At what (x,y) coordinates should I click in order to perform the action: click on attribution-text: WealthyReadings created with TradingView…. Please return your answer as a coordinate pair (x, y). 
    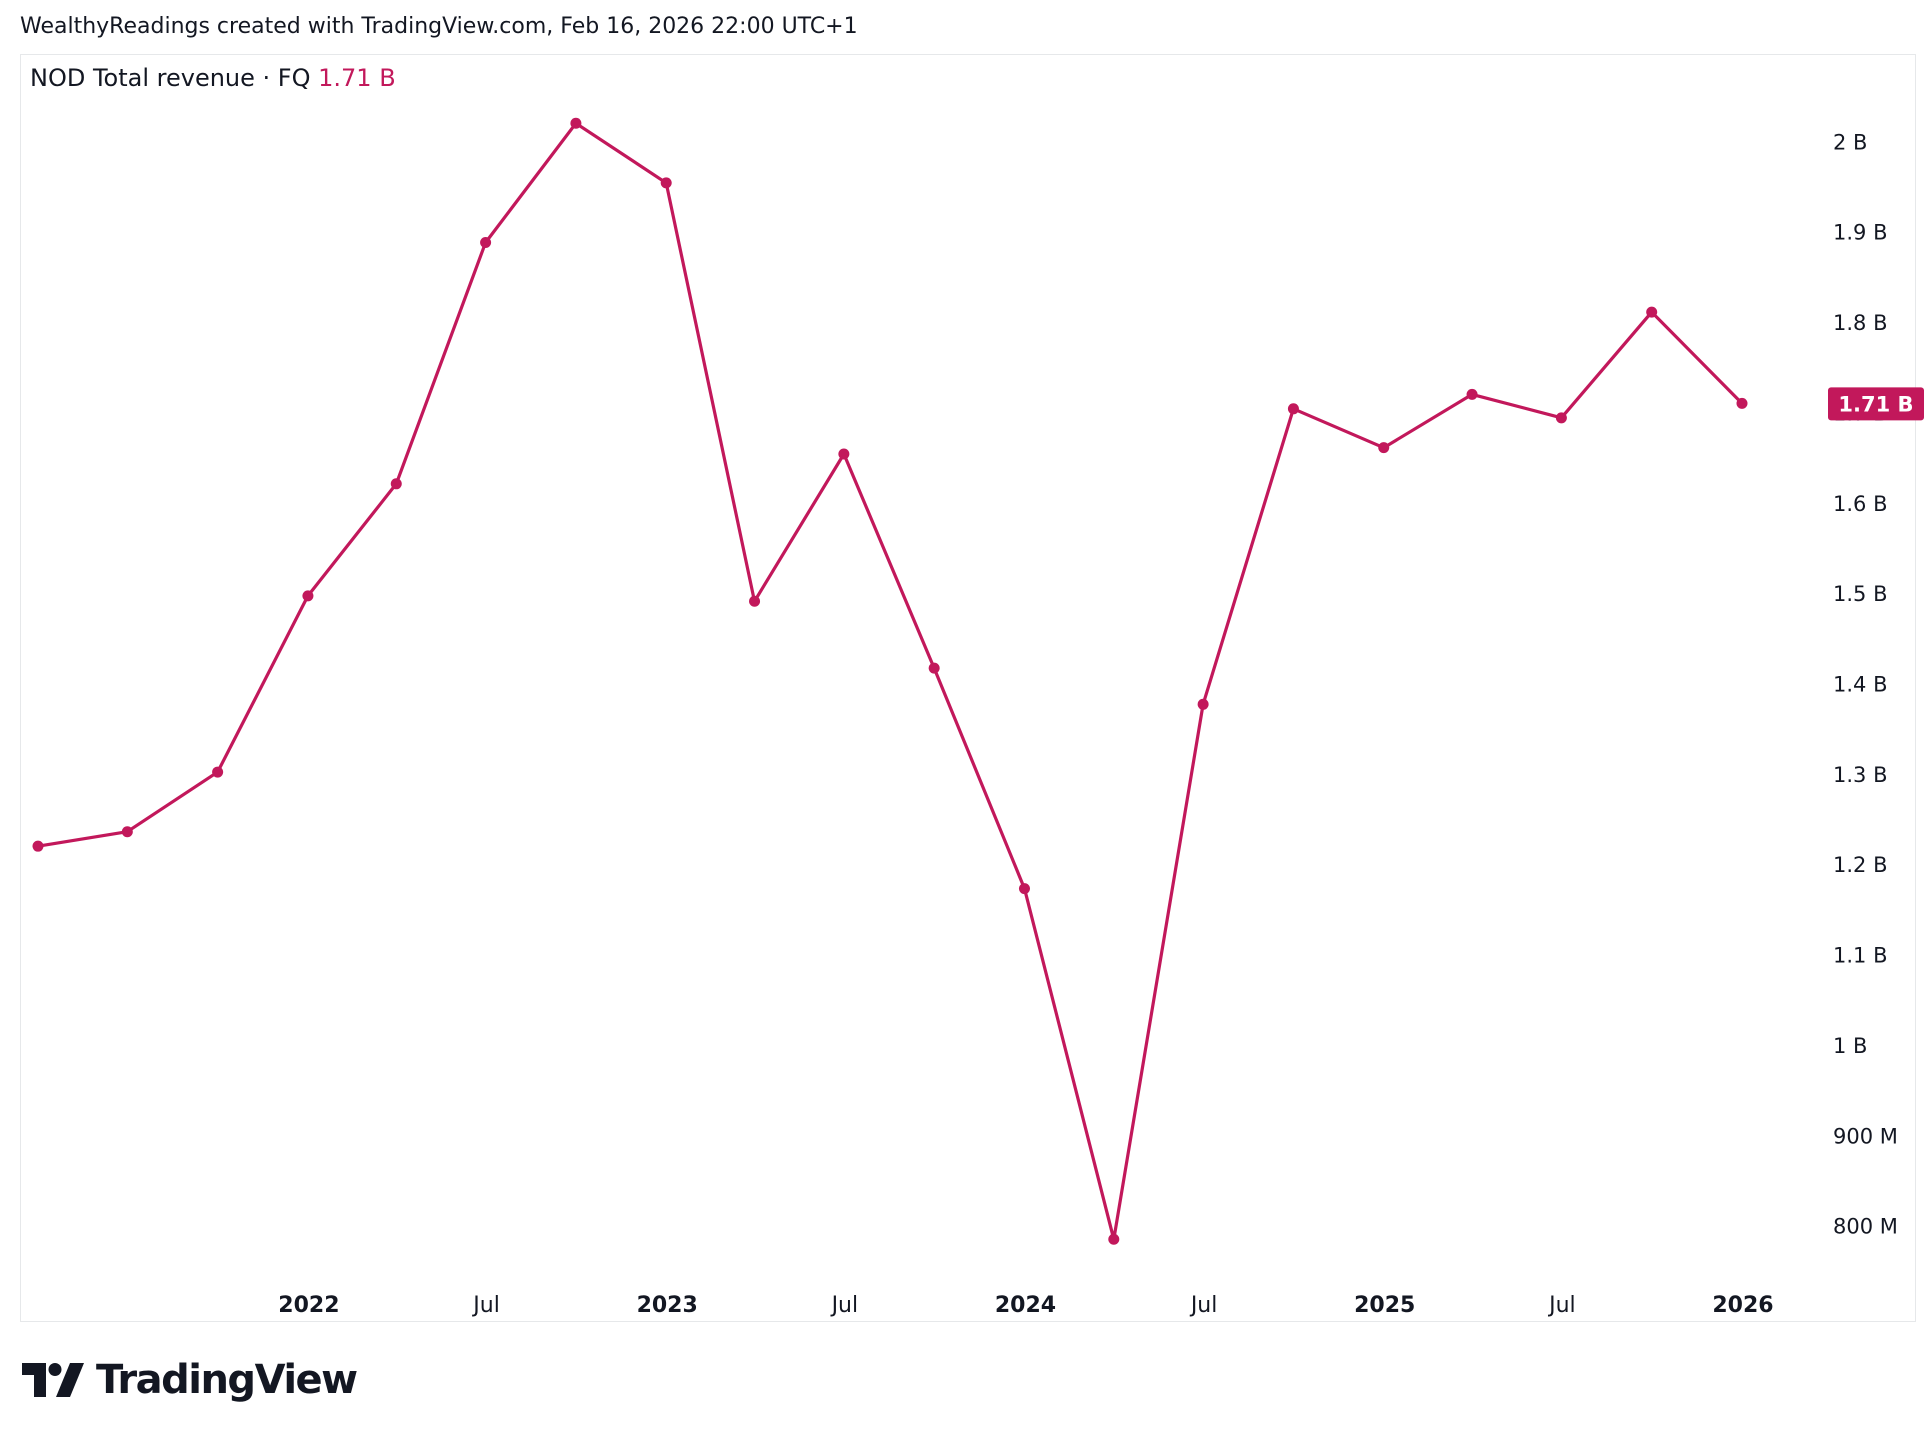
    Looking at the image, I should click on (439, 26).